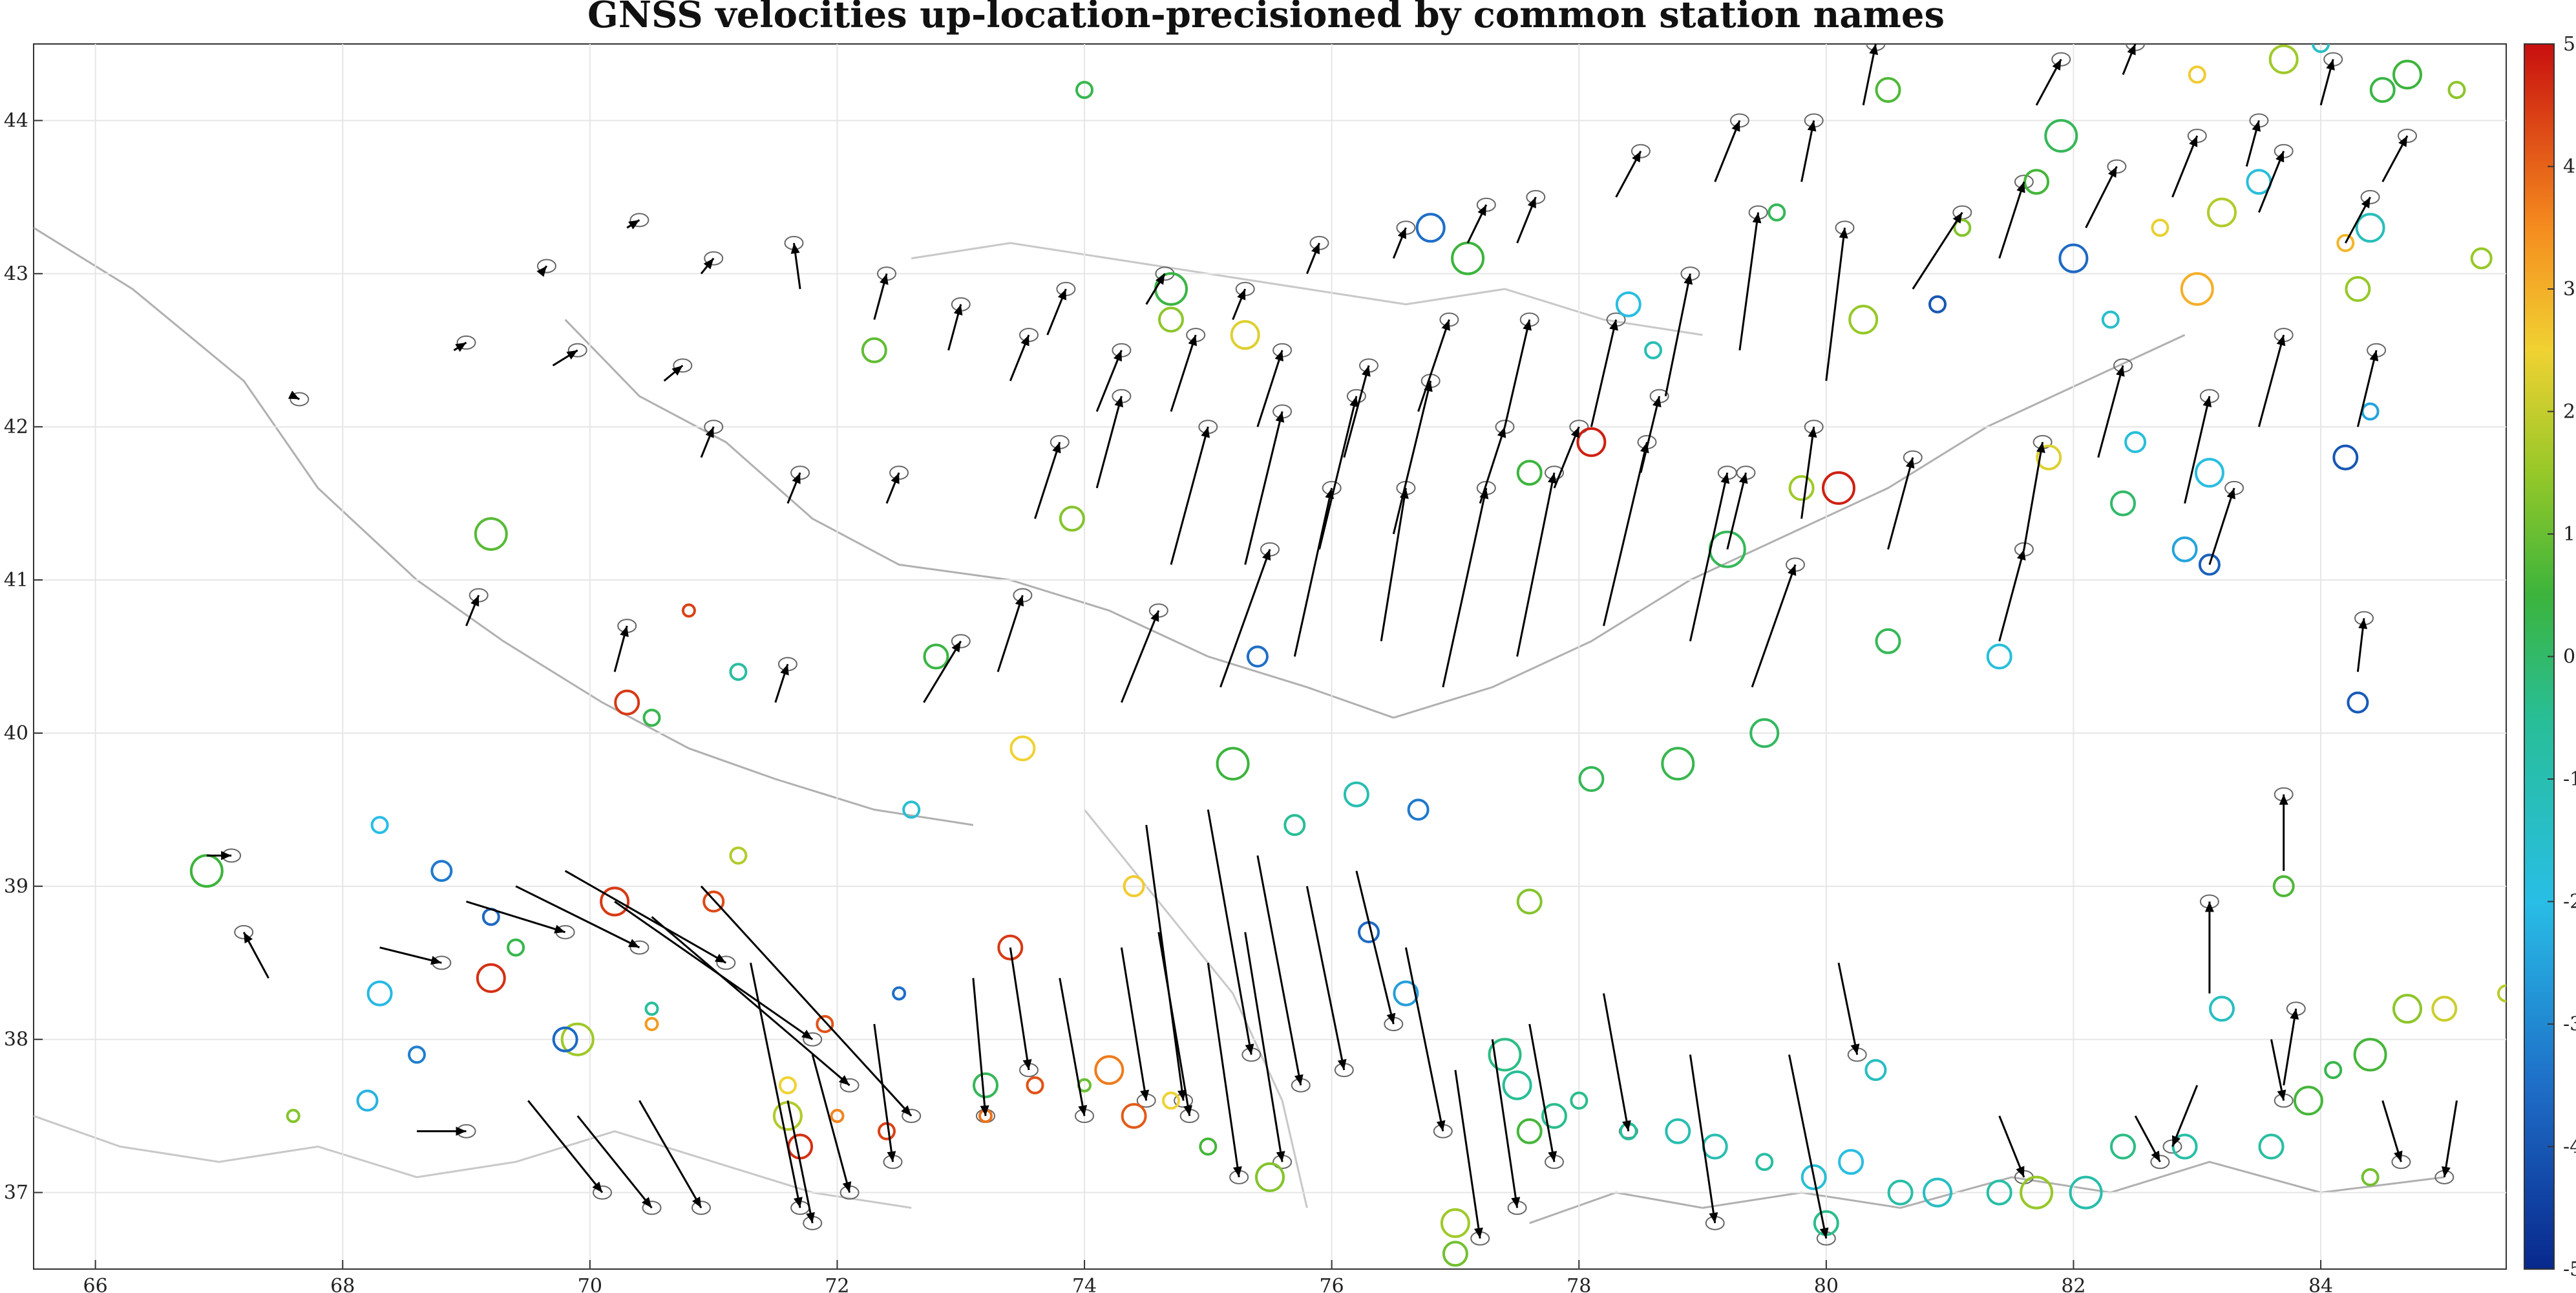 This screenshot has height=1293, width=2576. I want to click on y-tick-label: 38, so click(16, 1040).